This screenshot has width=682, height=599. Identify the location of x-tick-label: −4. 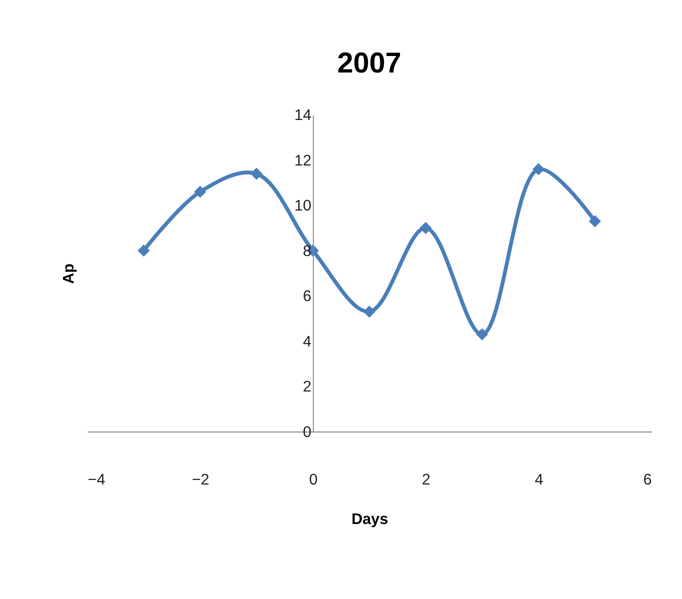
(97, 480).